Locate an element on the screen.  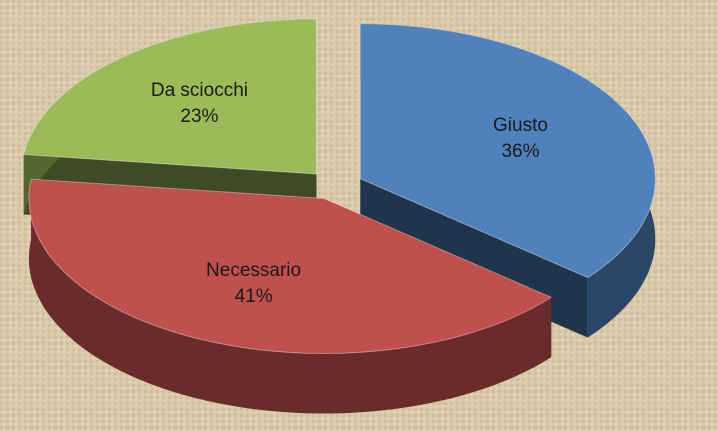
slice-label: Giusto is located at coordinates (520, 125).